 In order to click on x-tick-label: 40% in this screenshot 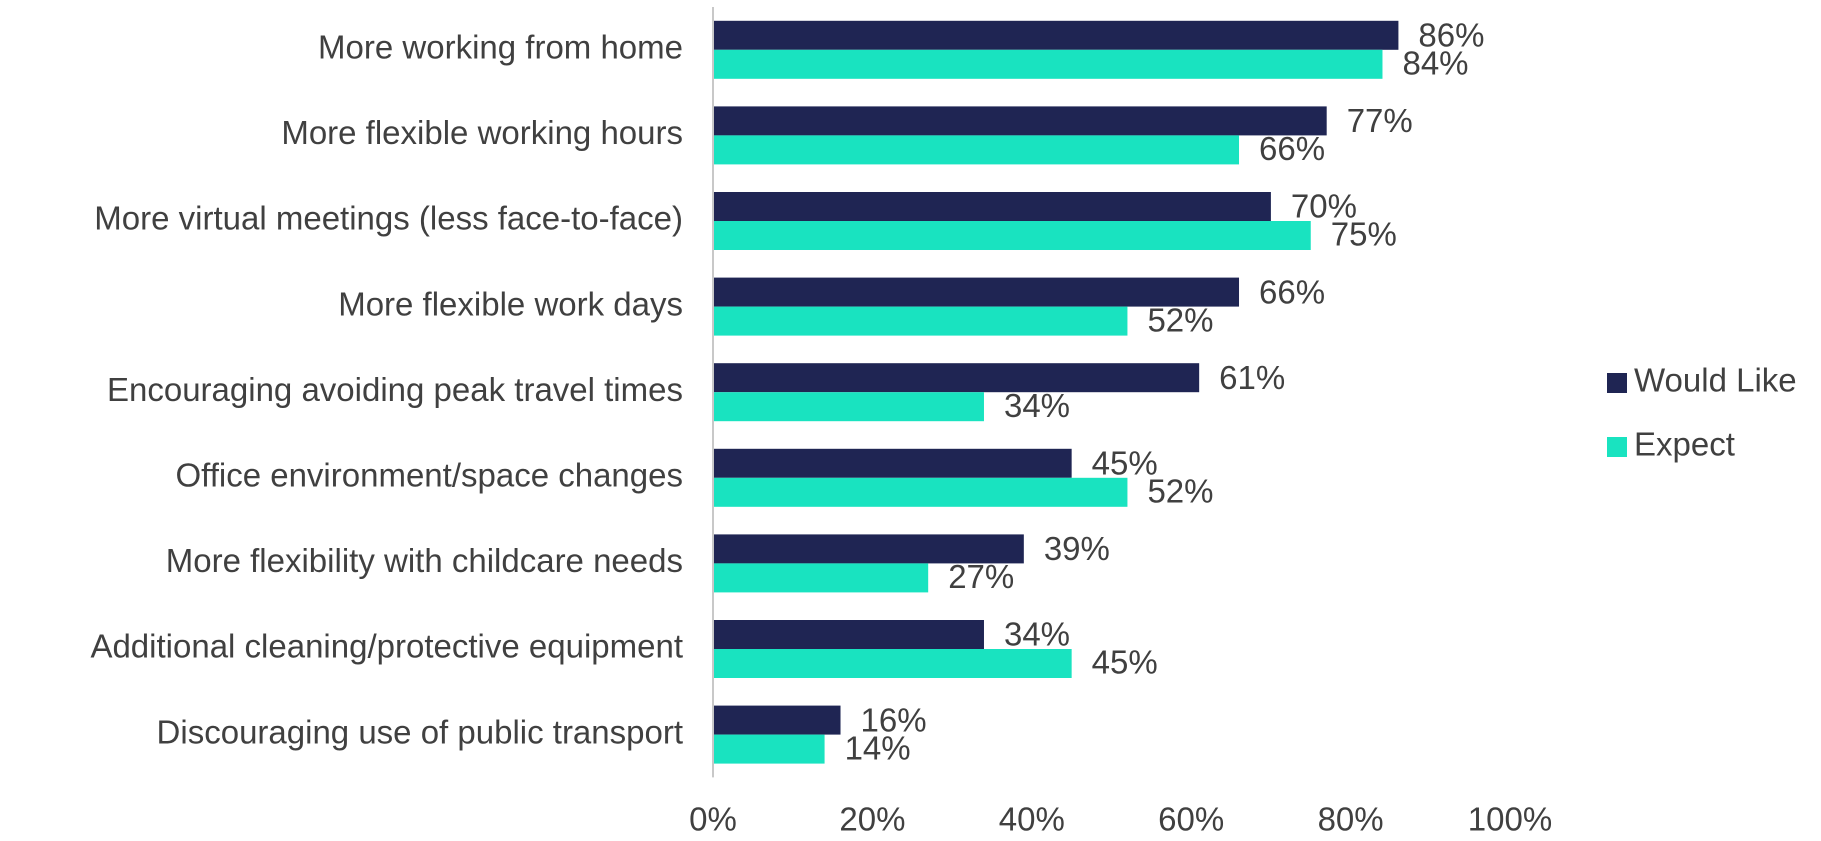, I will do `click(1032, 819)`.